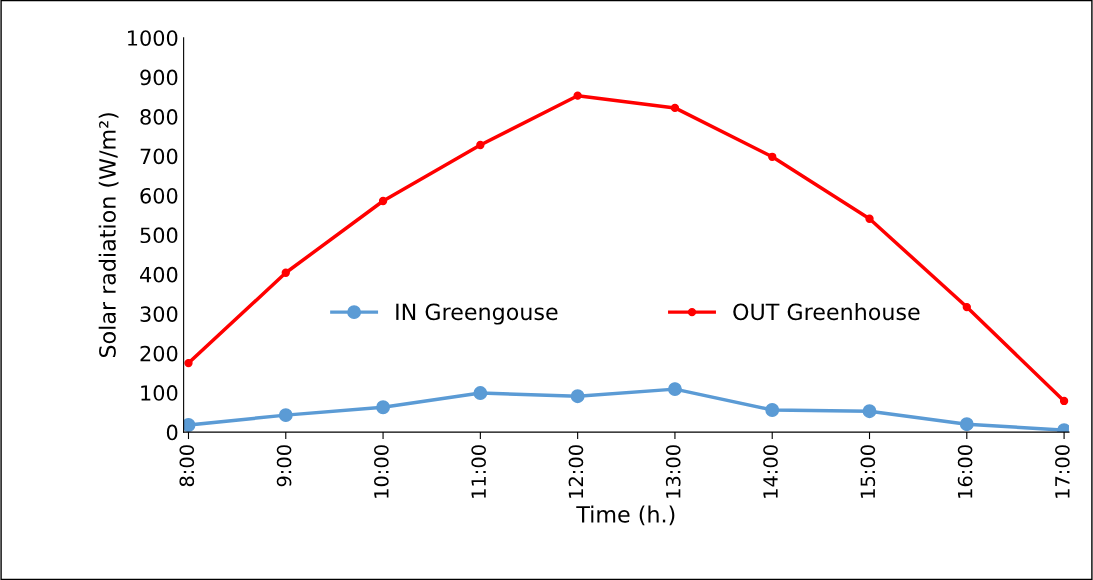 The width and height of the screenshot is (1093, 580). What do you see at coordinates (673, 471) in the screenshot?
I see `x-tick-label: 13:00` at bounding box center [673, 471].